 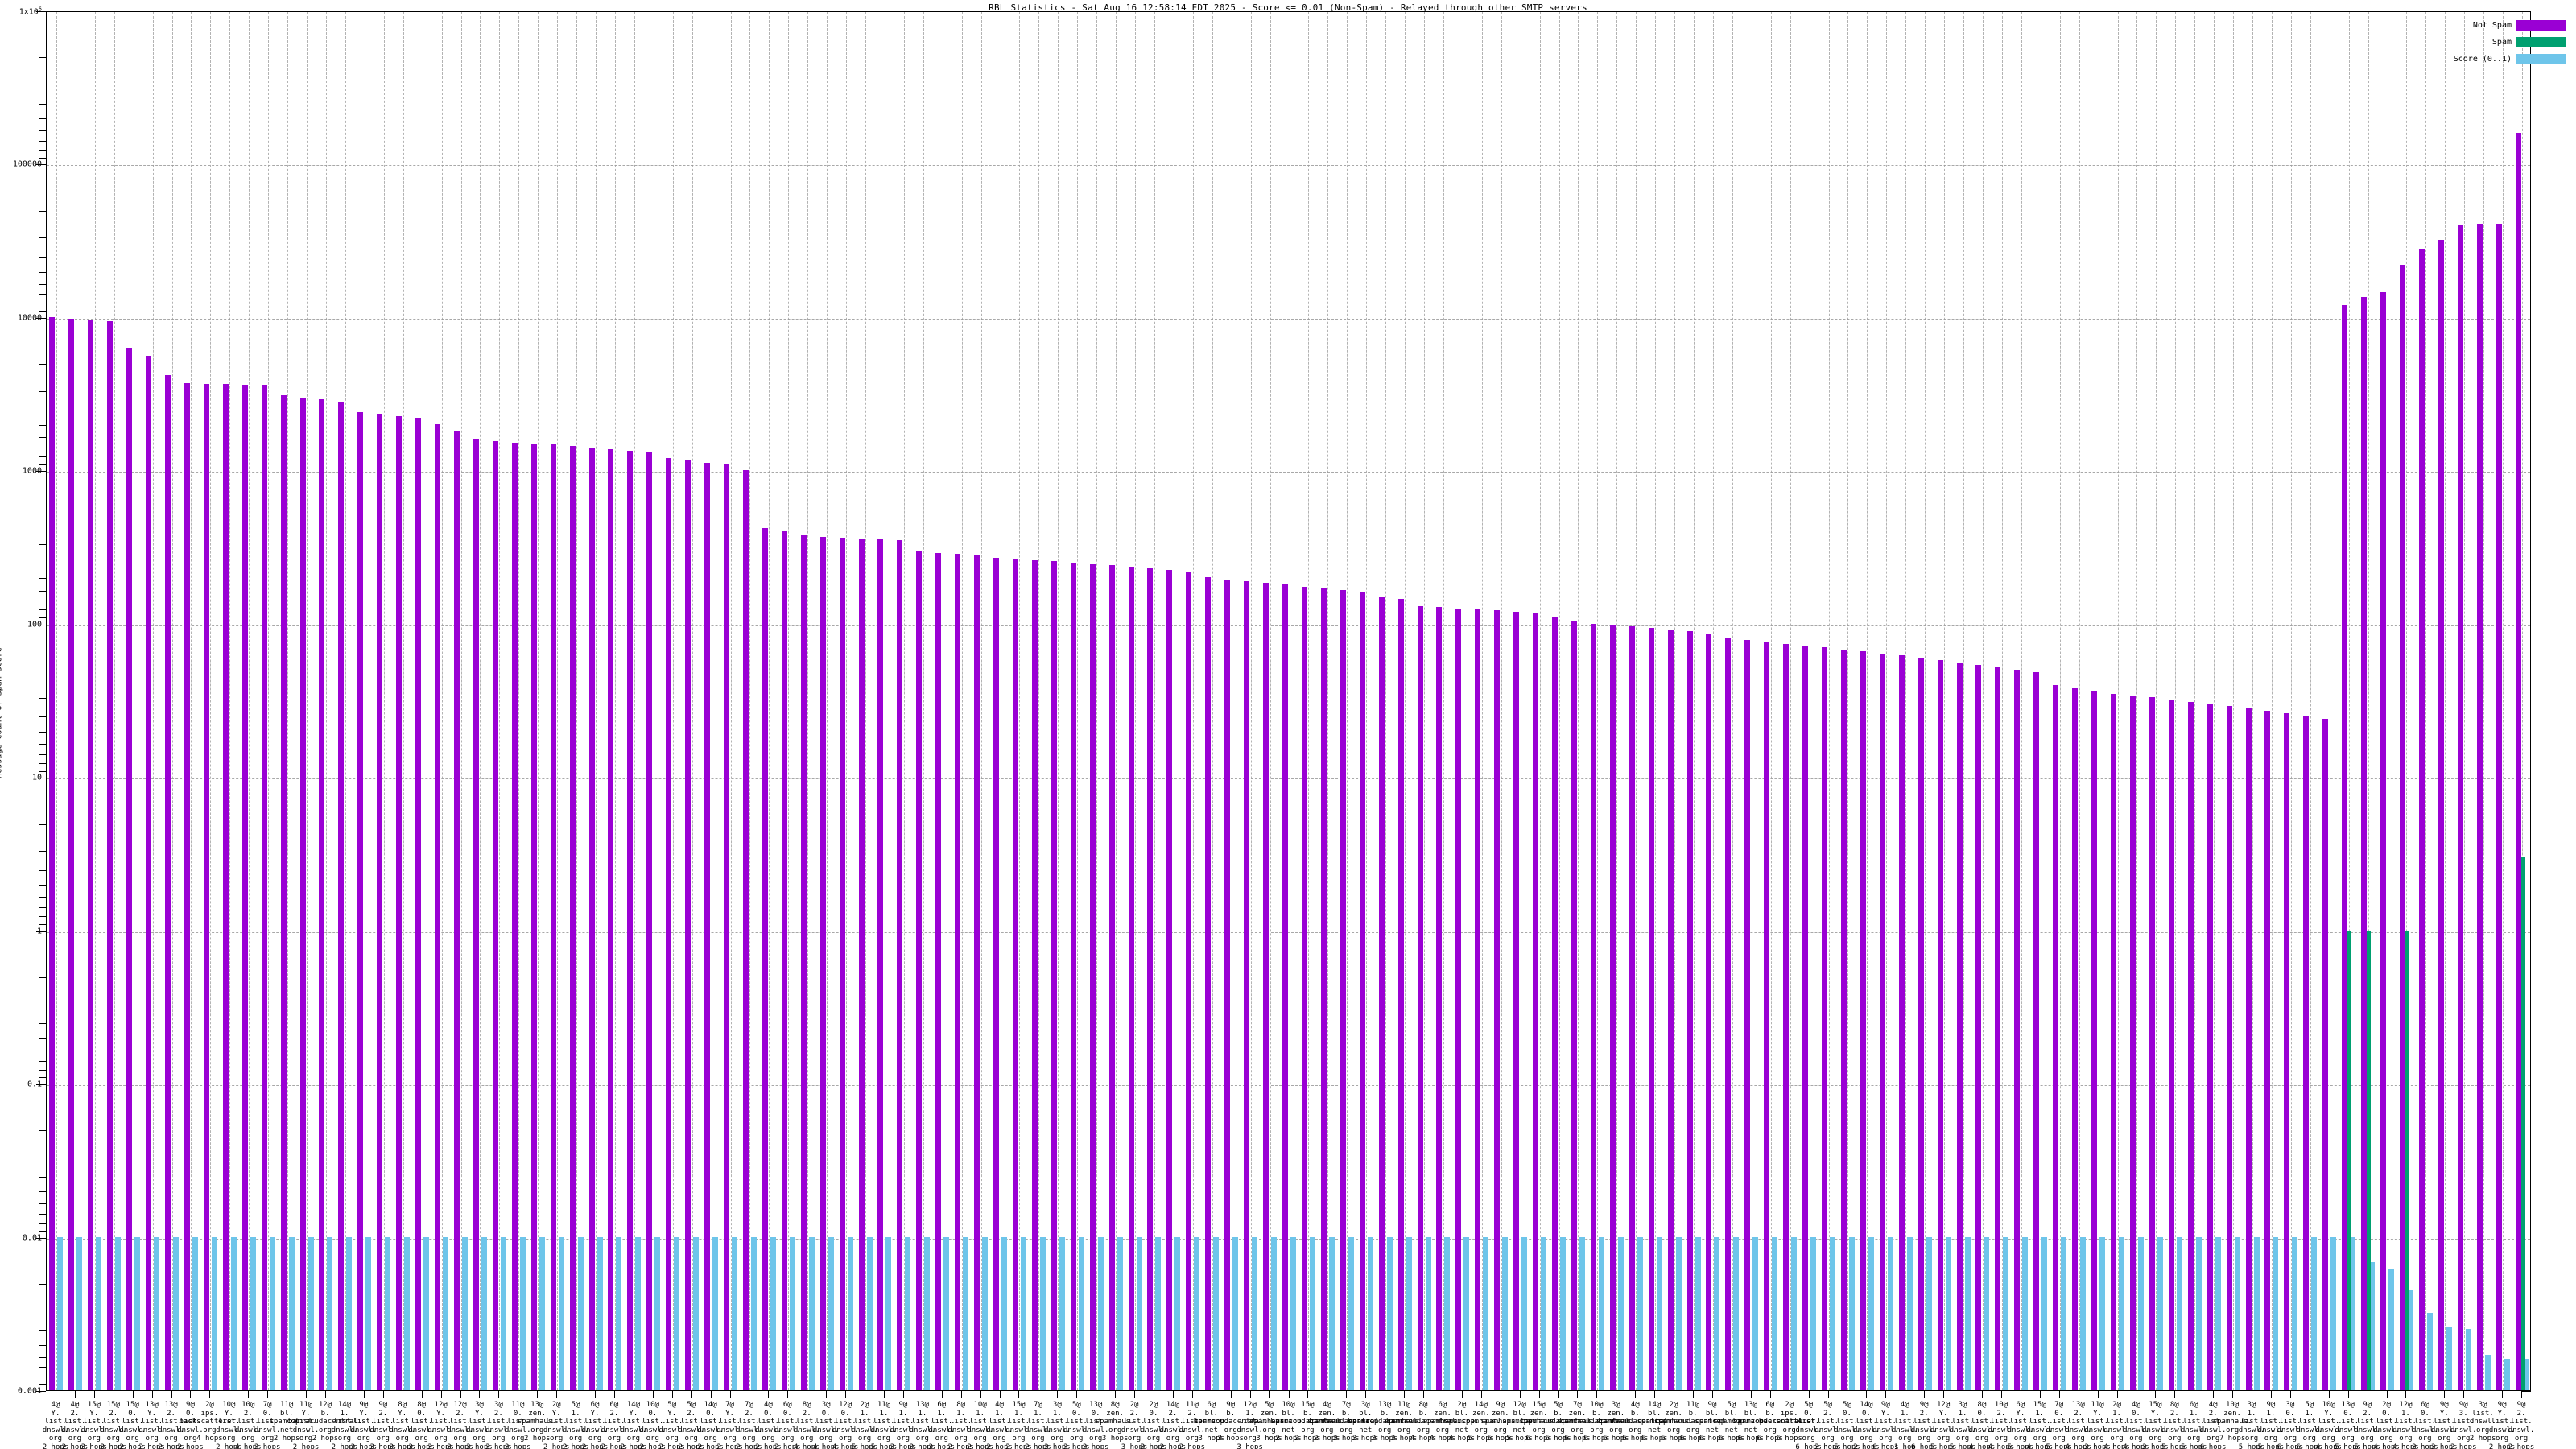 I want to click on x-axis-tick-label: 9@ 2. list. dnswl. org 6 hops, so click(x=1924, y=1425).